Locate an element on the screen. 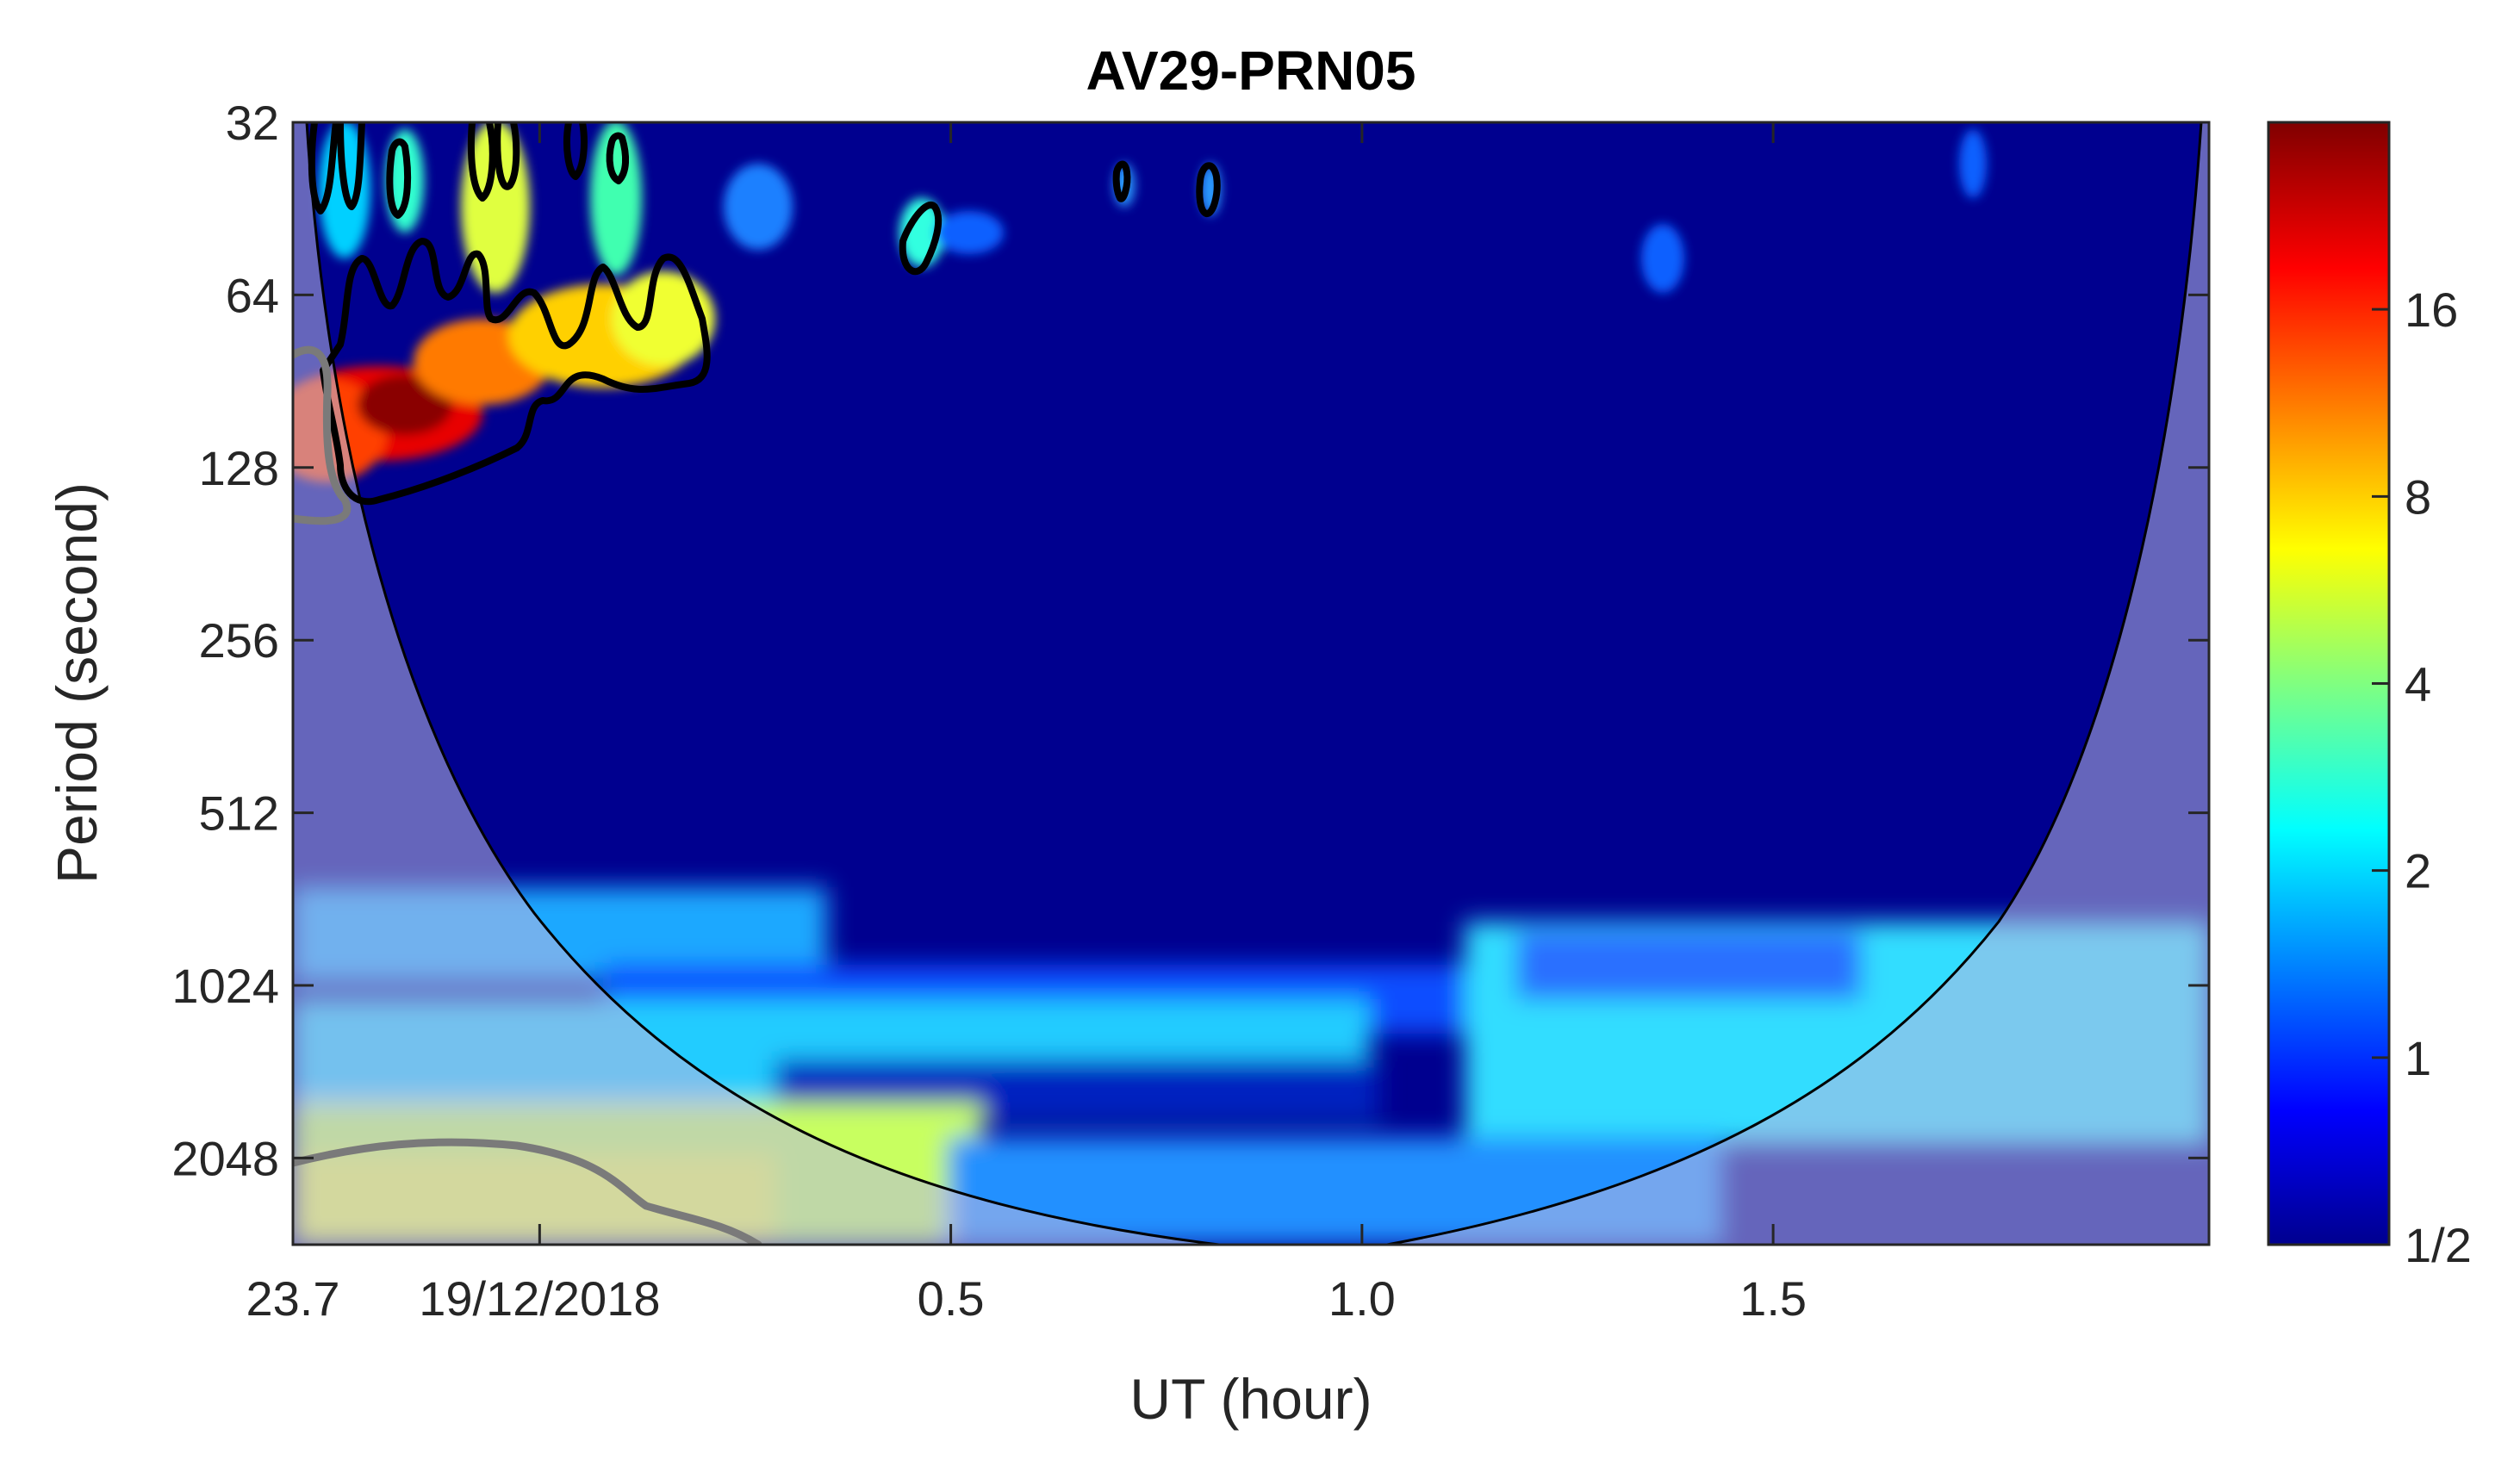 This screenshot has width=2520, height=1460. chart-title: AV29-PRN05 is located at coordinates (1251, 71).